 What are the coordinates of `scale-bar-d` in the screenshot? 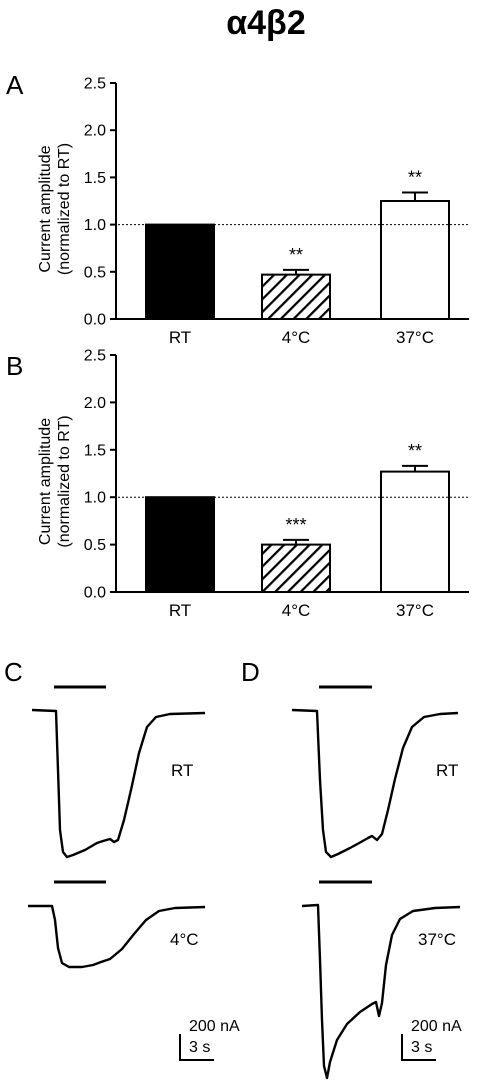 It's located at (418, 1047).